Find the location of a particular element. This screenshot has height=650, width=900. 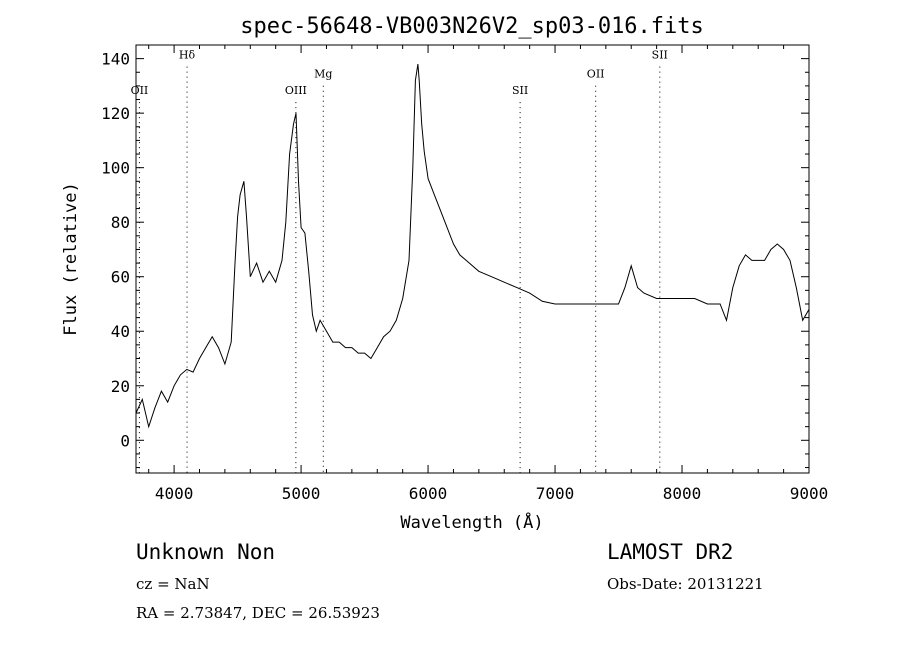

x-tick-label: 6000 is located at coordinates (428, 493).